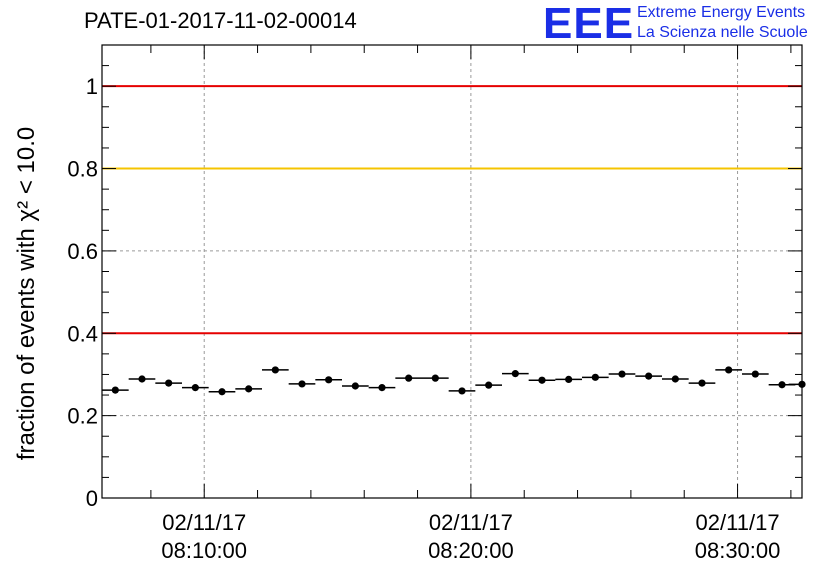 The image size is (836, 572). I want to click on y-tick-label: 0.8, so click(82, 169).